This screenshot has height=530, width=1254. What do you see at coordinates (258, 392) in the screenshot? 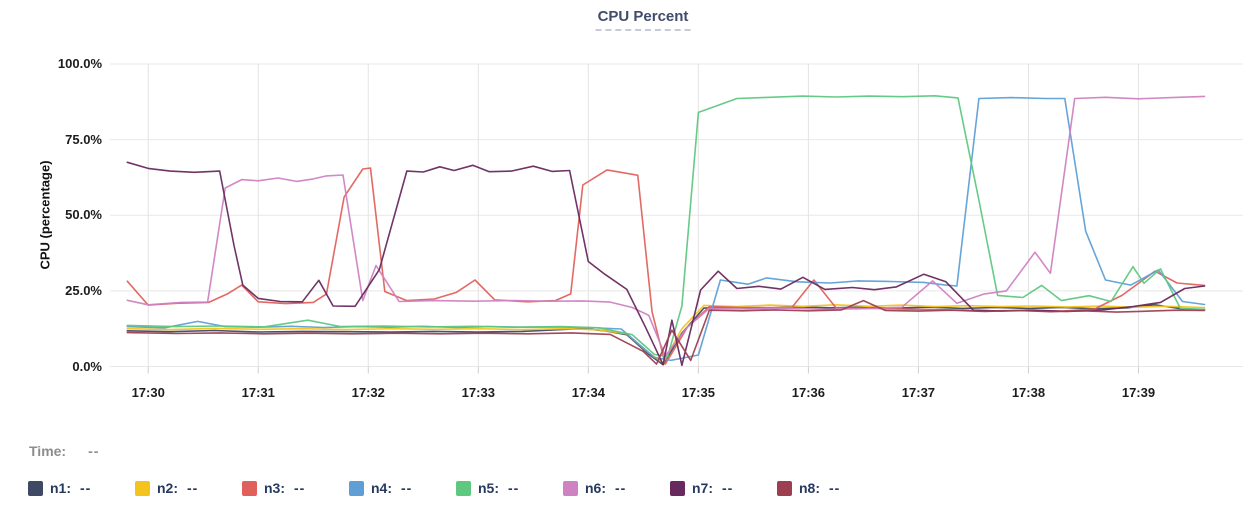
I see `x-tick-label: 17:31` at bounding box center [258, 392].